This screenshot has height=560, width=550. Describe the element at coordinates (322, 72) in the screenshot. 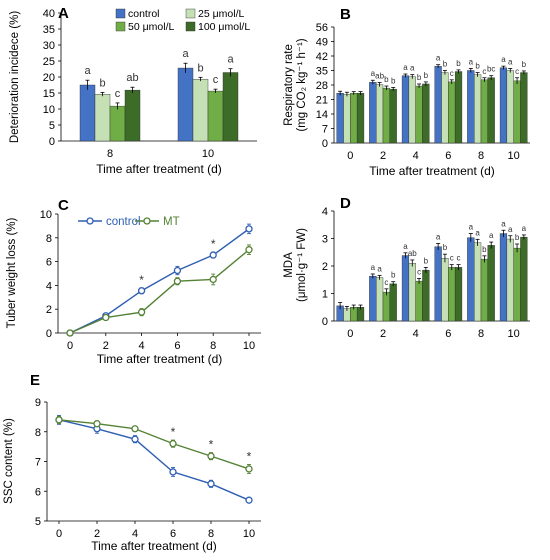

I see `y-tick-label-B: 35` at that location.